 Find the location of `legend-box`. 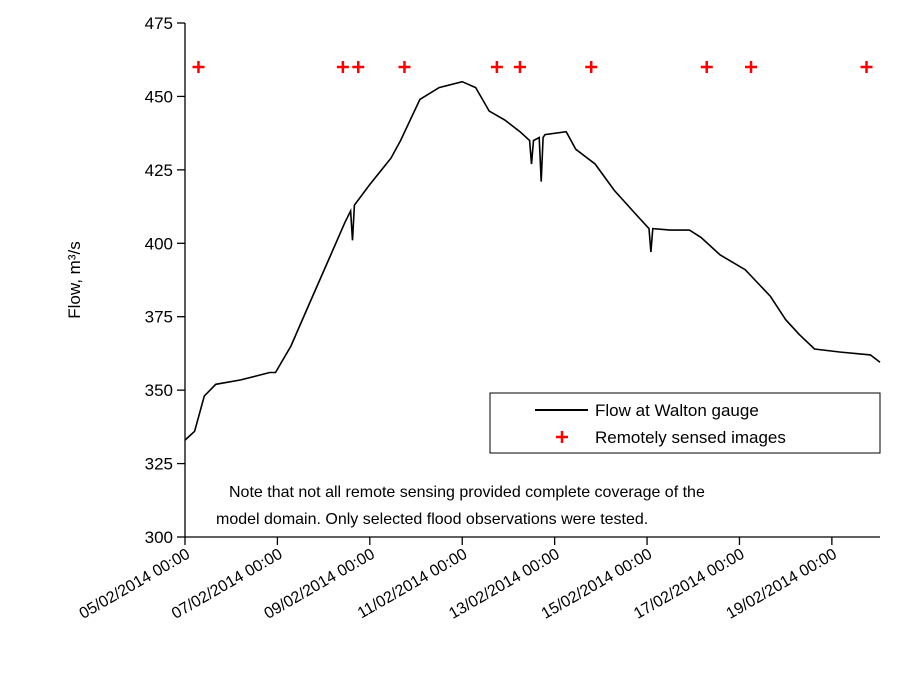

legend-box is located at coordinates (685, 423).